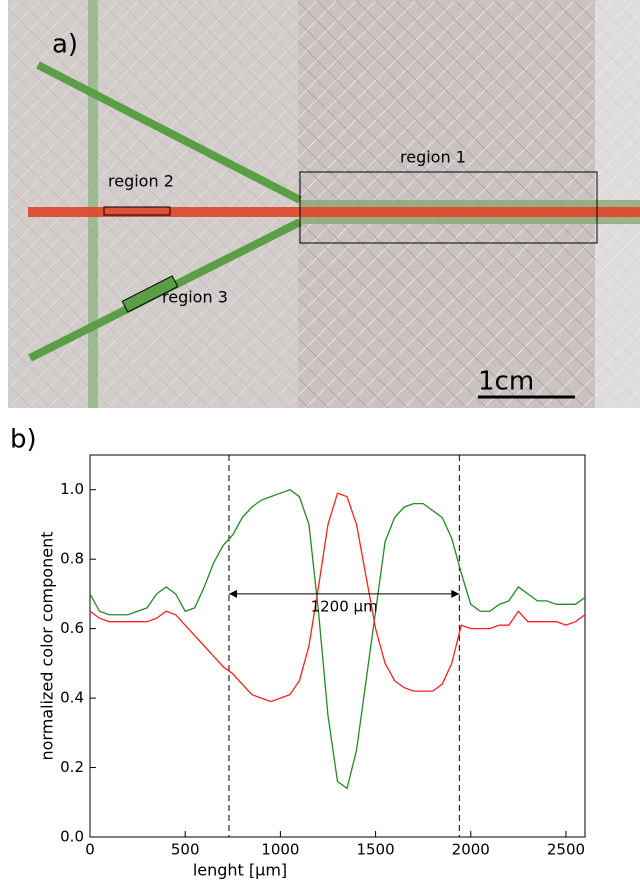  I want to click on annotation-label: 1200 μm, so click(344, 606).